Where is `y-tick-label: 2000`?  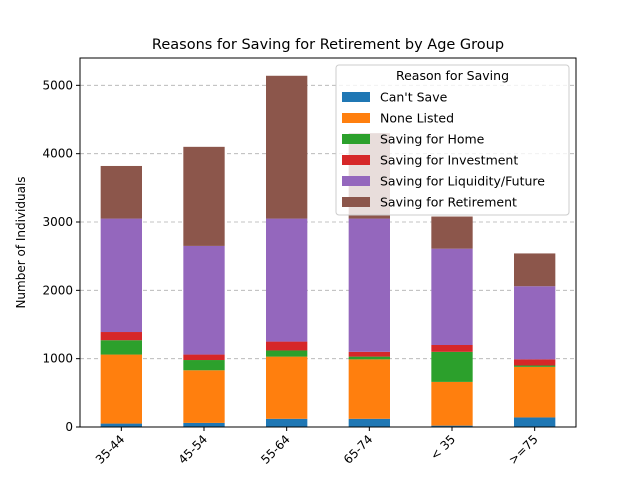
y-tick-label: 2000 is located at coordinates (57, 290).